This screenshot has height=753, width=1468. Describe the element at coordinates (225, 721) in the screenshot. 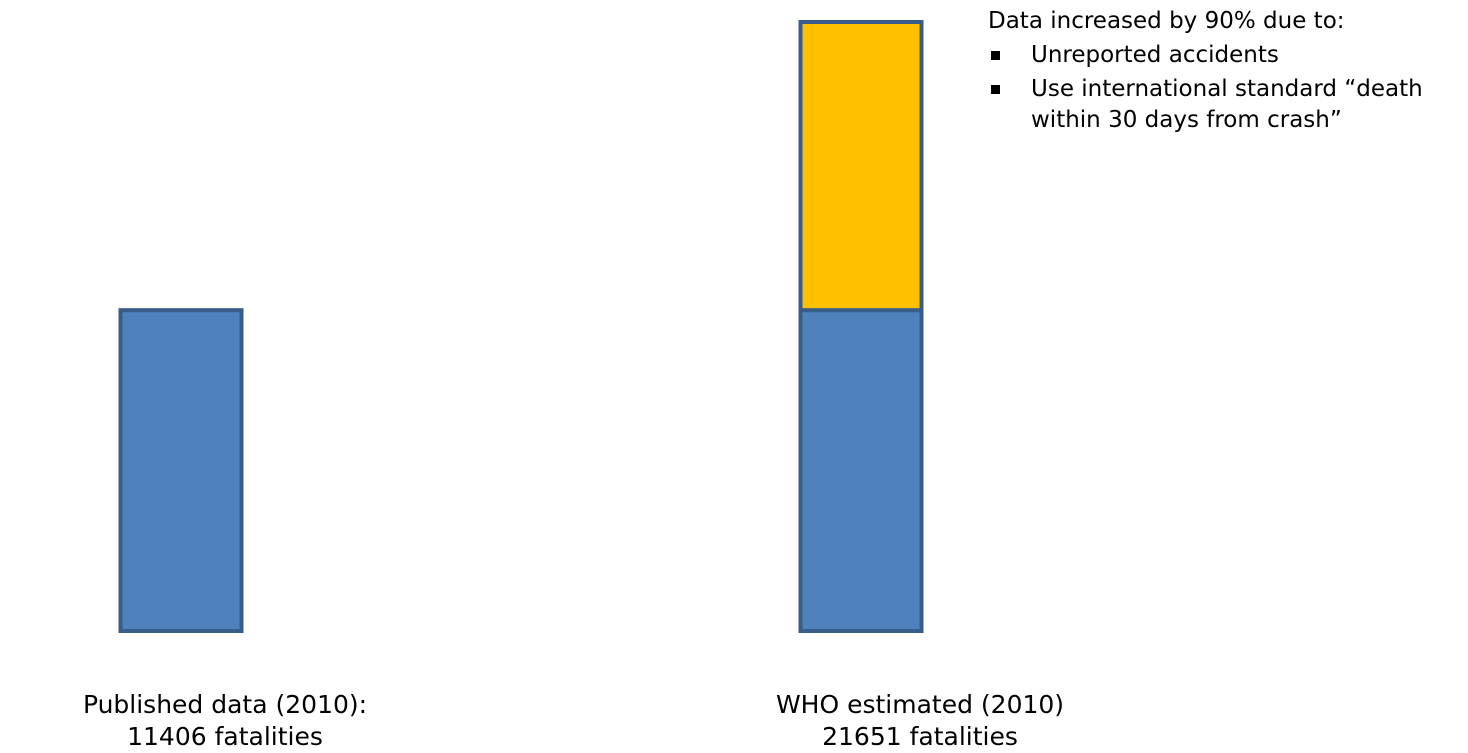

I see `published-bar-label: Published data (2010): 11406 fatalities` at that location.